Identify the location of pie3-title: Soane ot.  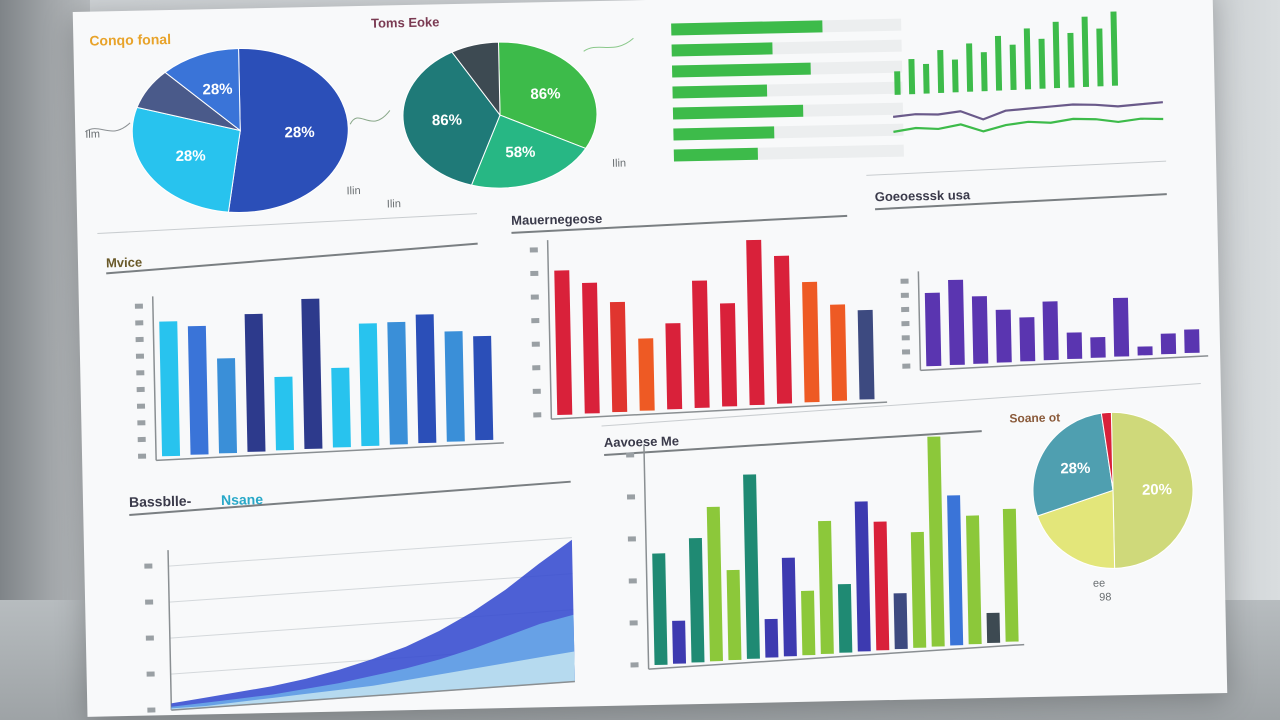
(1034, 417).